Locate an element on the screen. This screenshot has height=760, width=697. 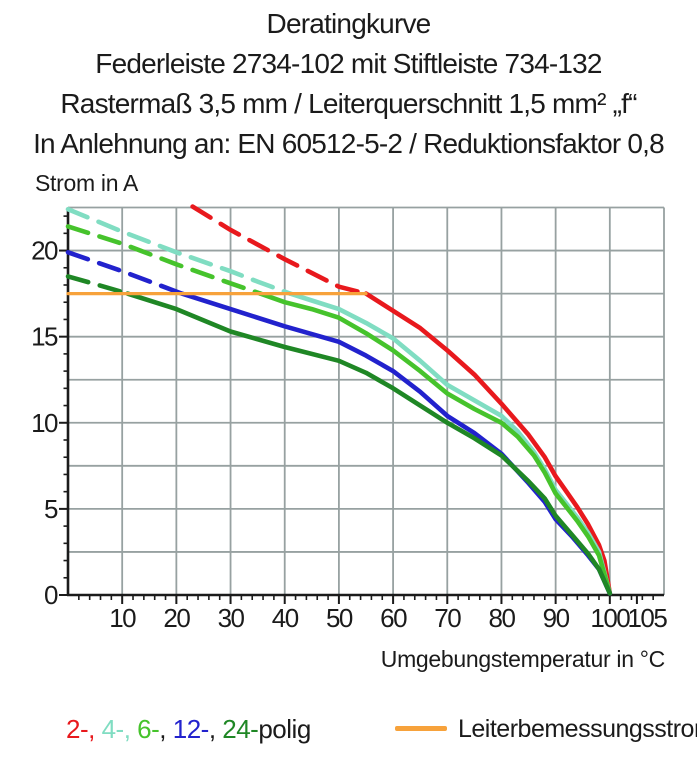
pole-legend-span: 12- is located at coordinates (191, 729).